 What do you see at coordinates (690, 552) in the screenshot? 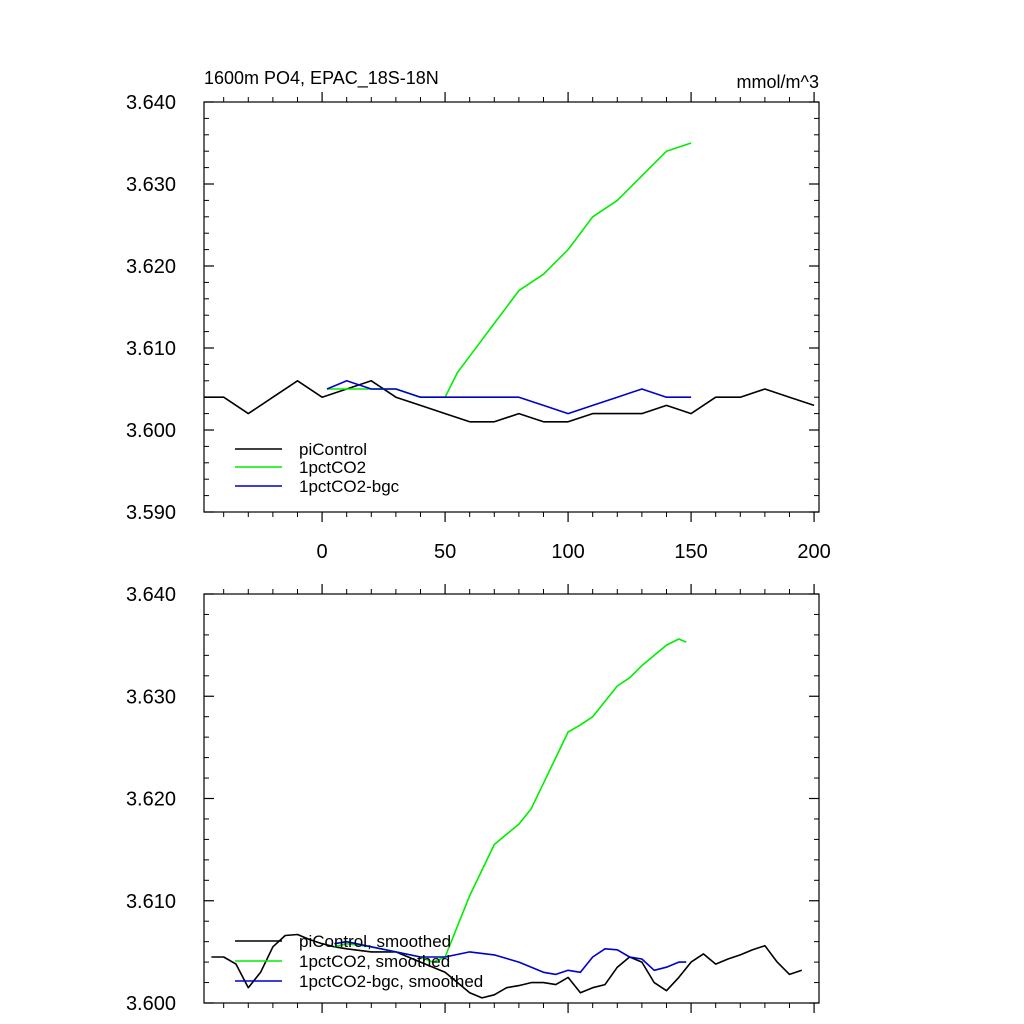
I see `x-tick-label: 150` at bounding box center [690, 552].